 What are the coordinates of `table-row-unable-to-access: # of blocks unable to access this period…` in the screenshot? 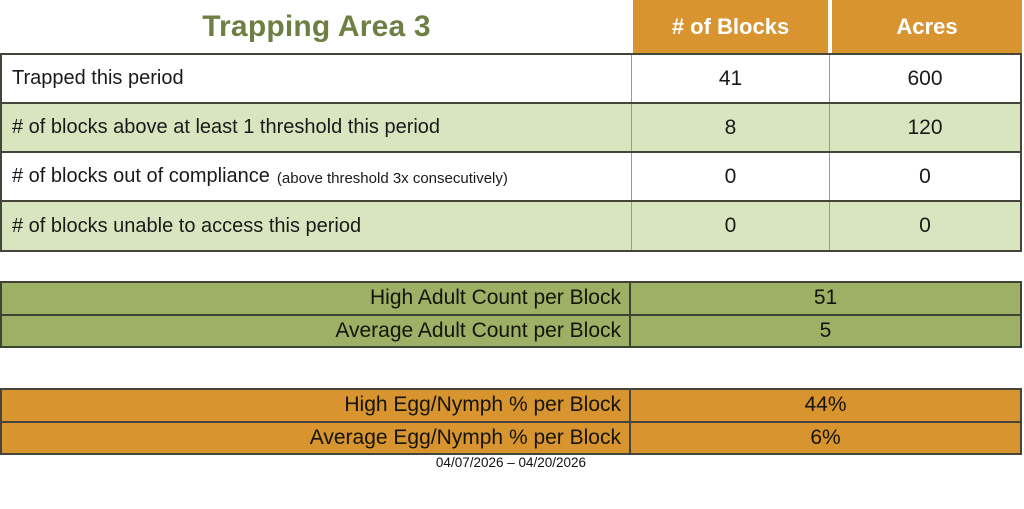 It's located at (511, 226).